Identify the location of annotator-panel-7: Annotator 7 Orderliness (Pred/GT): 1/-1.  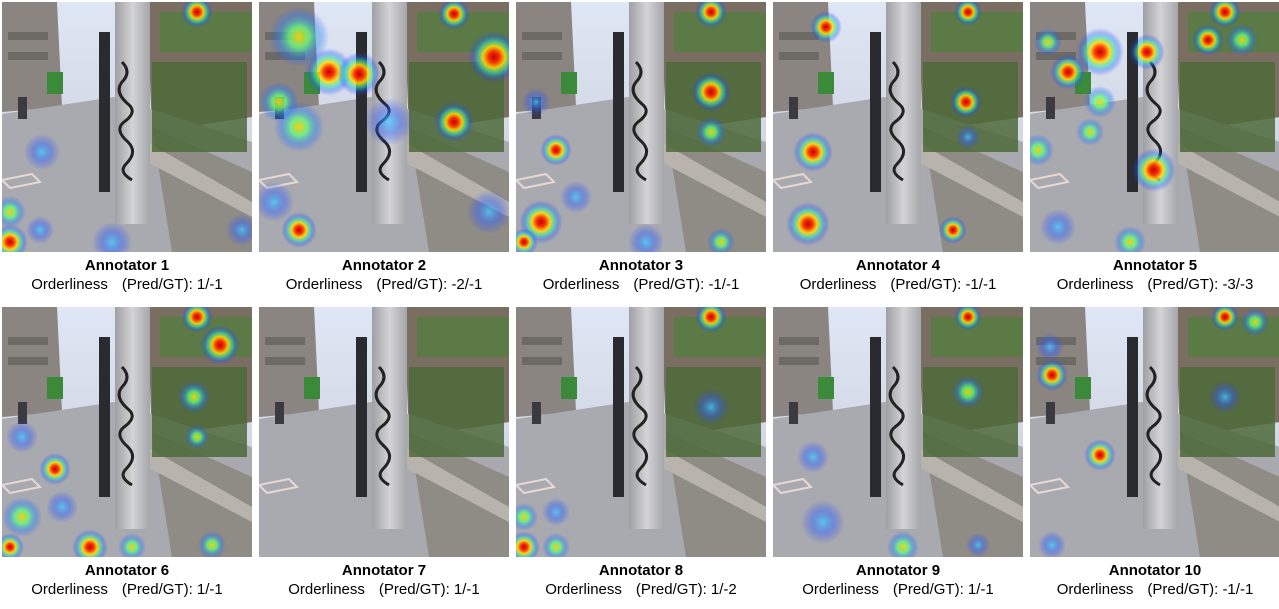
(384, 453).